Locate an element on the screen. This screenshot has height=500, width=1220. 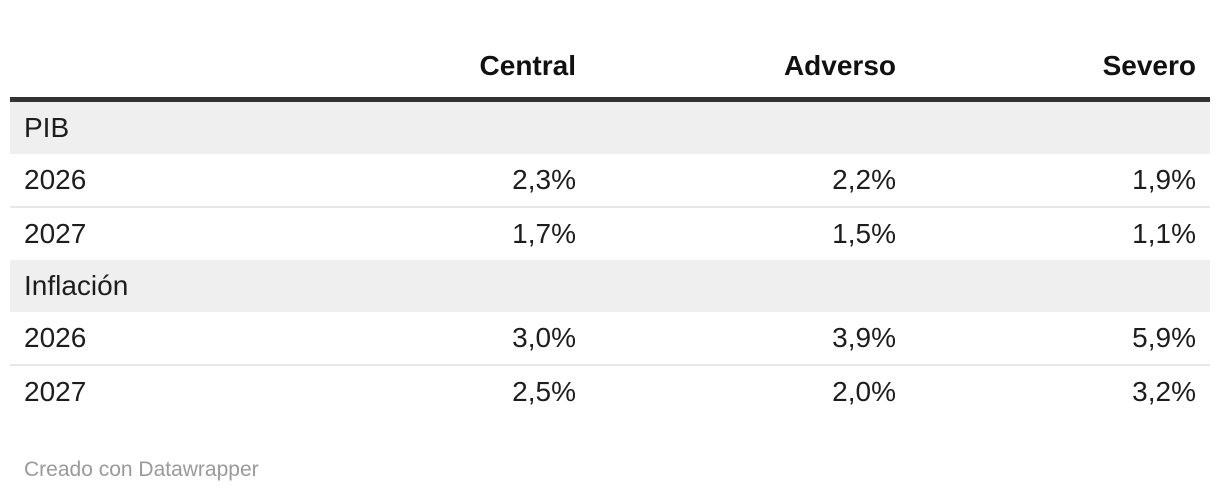
cell-severo: 3,2% is located at coordinates (1164, 392).